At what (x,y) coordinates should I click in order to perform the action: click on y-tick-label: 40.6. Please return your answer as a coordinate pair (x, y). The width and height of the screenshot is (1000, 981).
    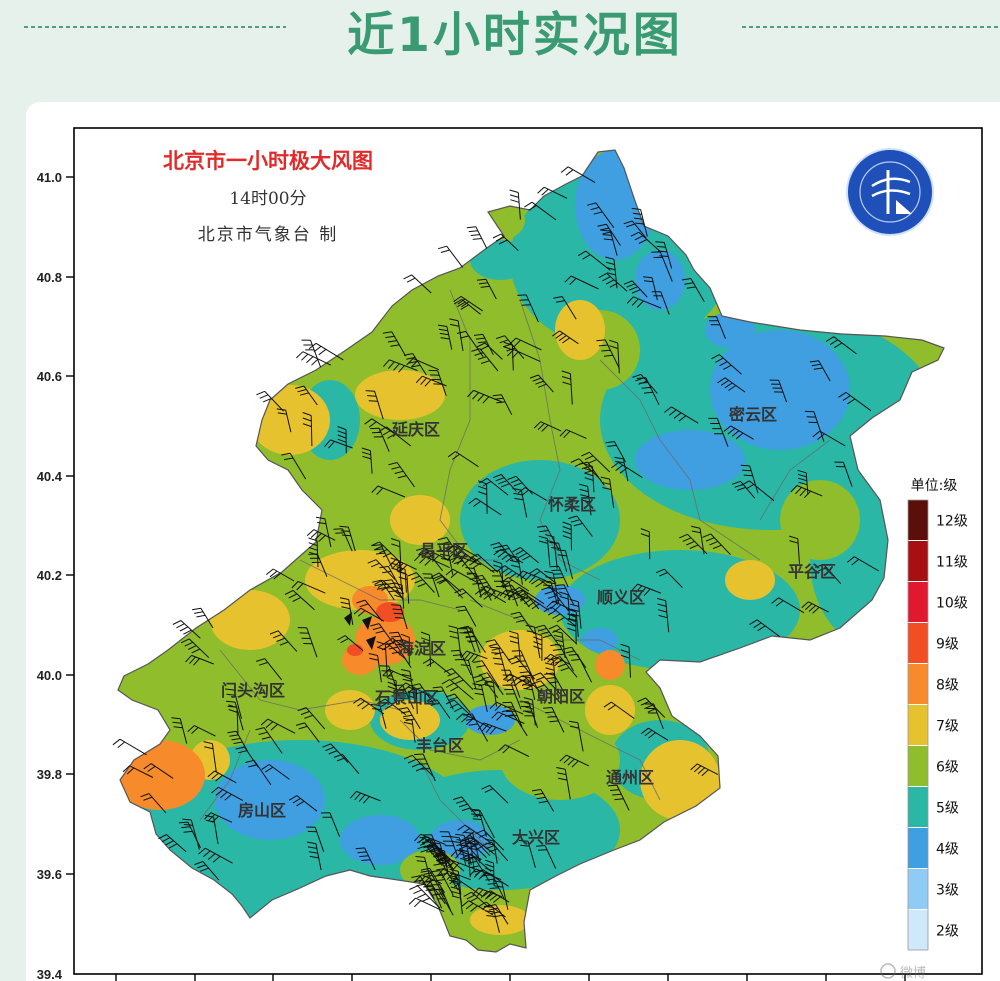
    Looking at the image, I should click on (49, 376).